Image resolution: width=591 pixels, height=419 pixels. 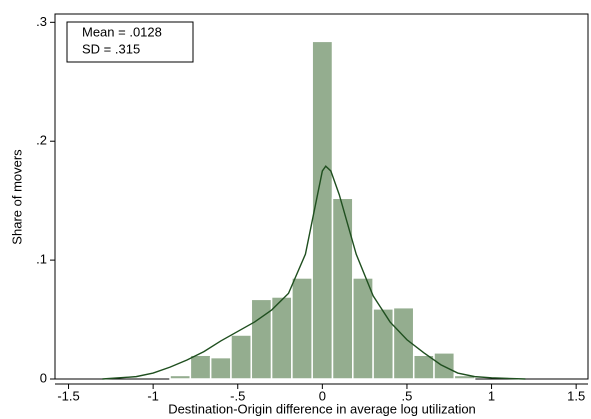 What do you see at coordinates (111, 48) in the screenshot?
I see `annotation: SD = .315` at bounding box center [111, 48].